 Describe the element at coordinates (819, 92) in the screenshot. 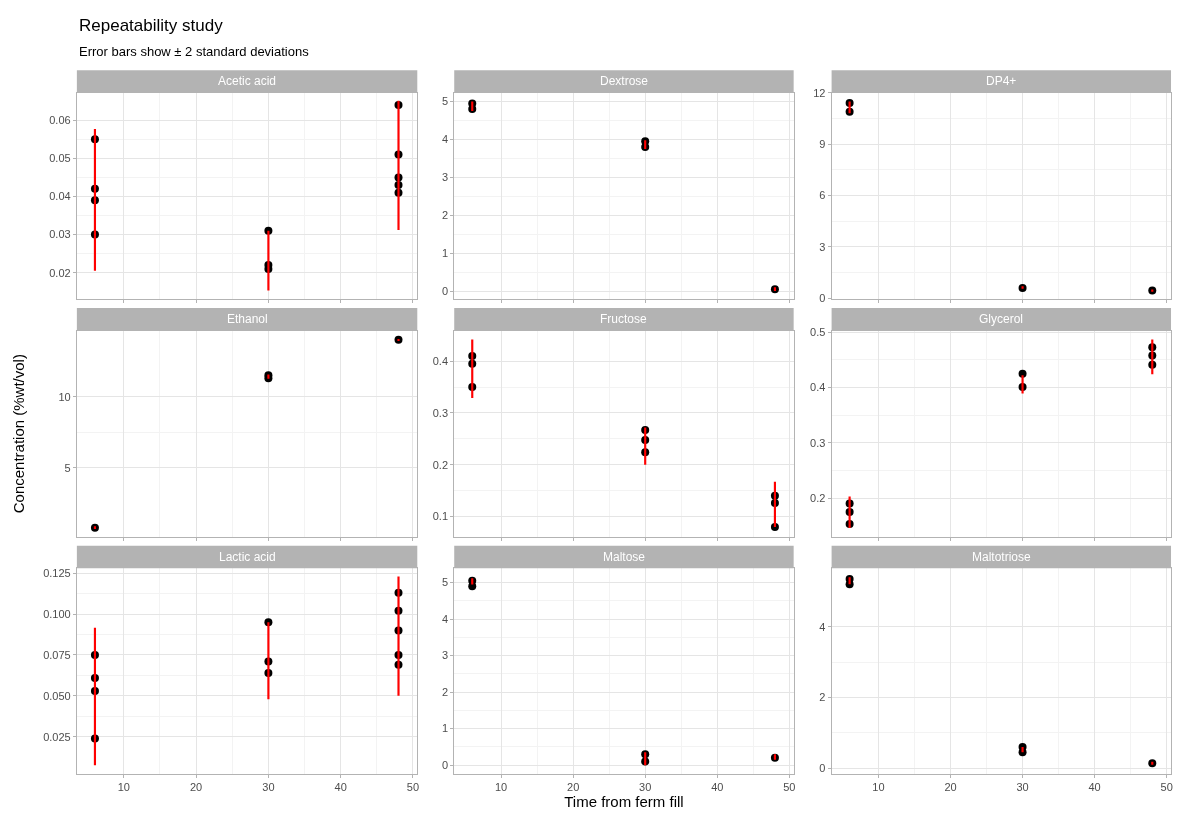

I see `y-tick-label: 12` at that location.